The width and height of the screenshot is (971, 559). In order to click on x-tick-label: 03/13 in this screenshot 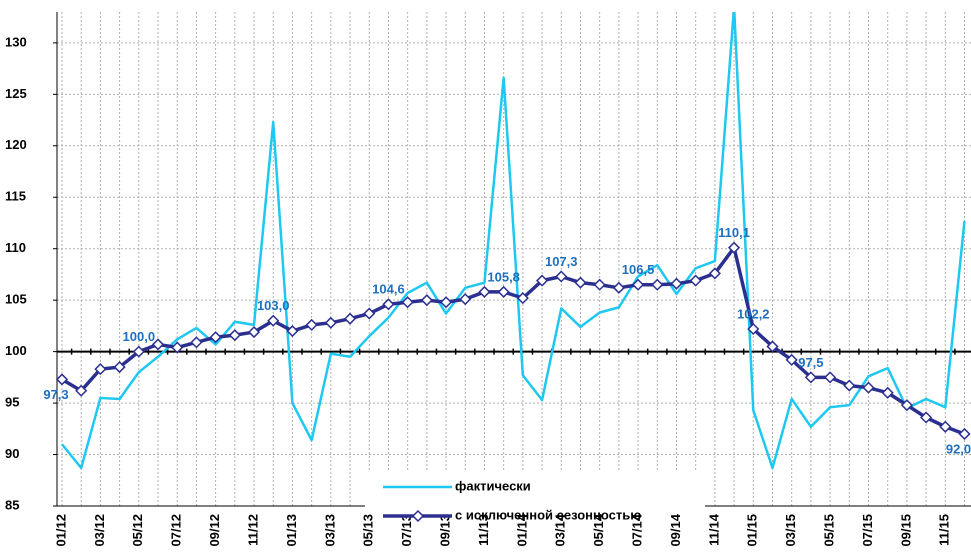, I will do `click(329, 530)`.